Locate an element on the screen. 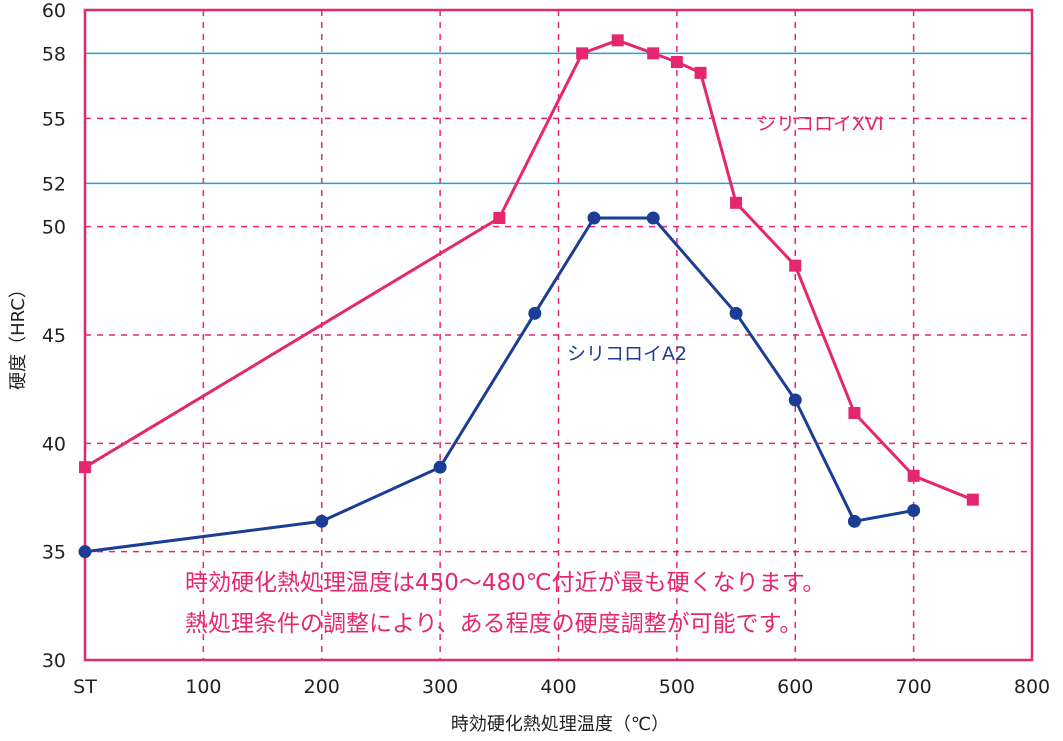  y-tick-label-55: 55 is located at coordinates (54, 119).